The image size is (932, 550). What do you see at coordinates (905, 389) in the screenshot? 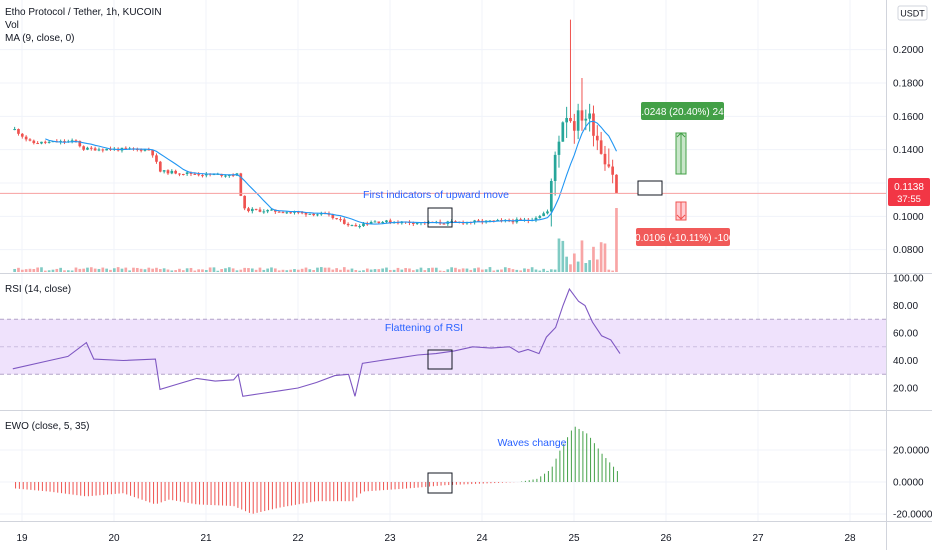
I see `rsi-tick-label: 20.00` at bounding box center [905, 389].